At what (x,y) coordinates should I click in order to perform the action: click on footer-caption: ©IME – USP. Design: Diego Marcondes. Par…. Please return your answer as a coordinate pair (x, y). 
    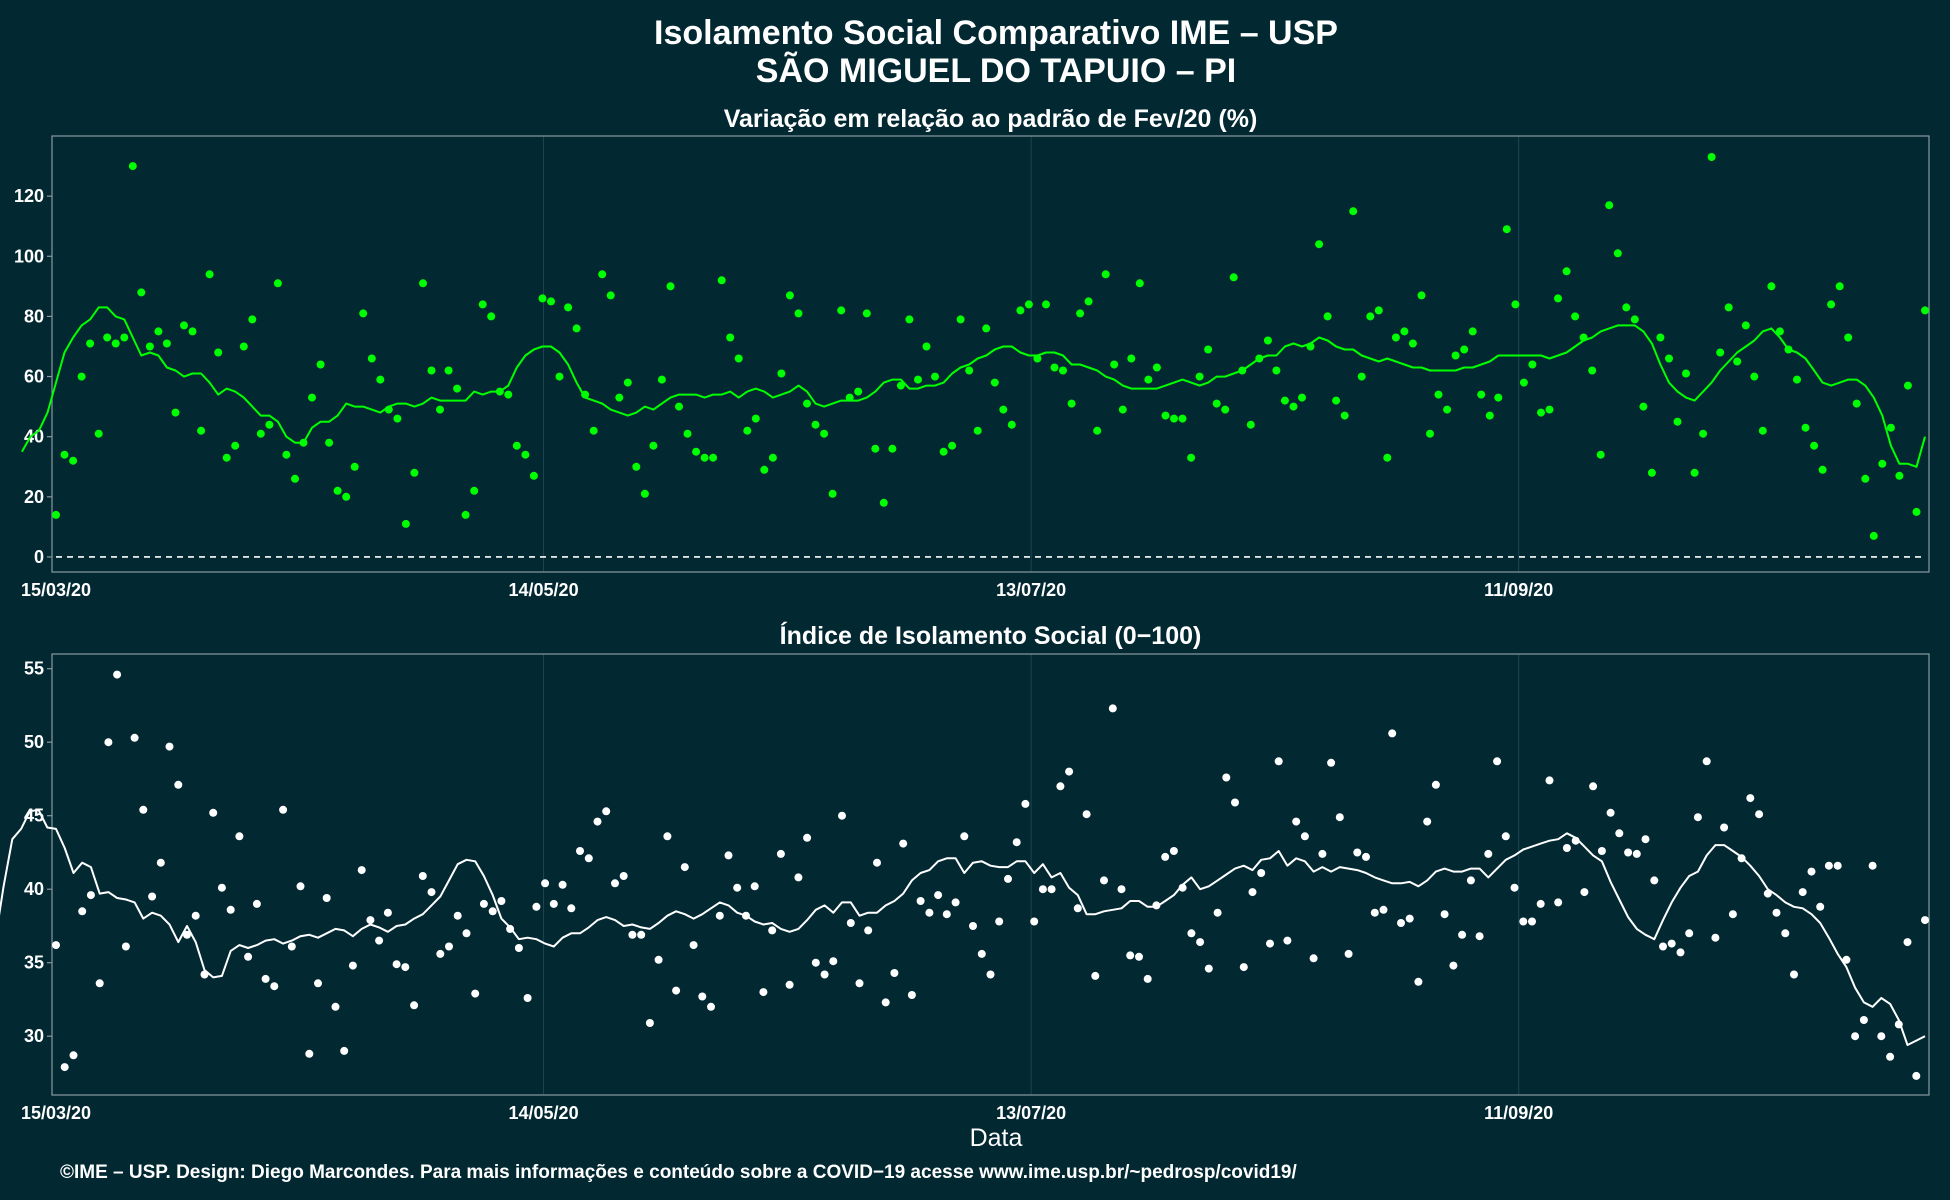
    Looking at the image, I should click on (678, 1172).